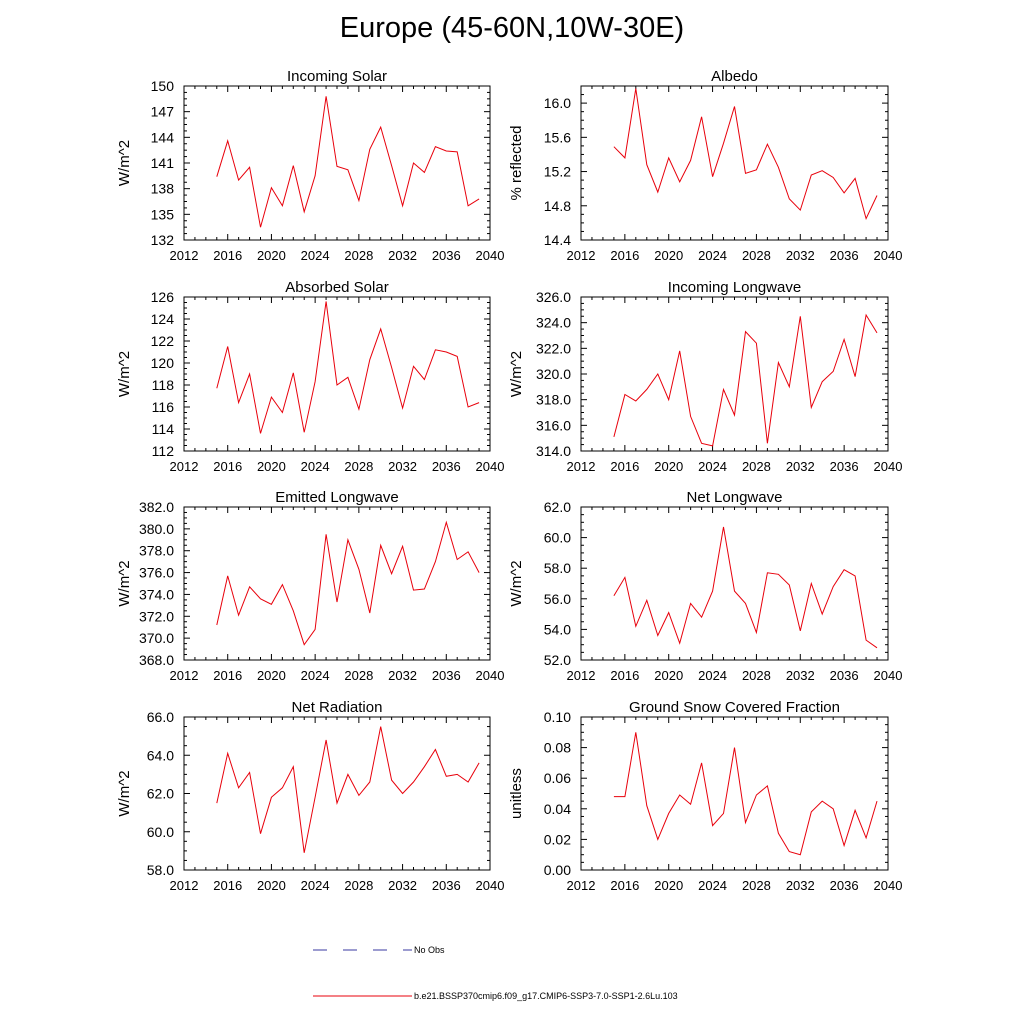  I want to click on y-tick-label: 118, so click(163, 385).